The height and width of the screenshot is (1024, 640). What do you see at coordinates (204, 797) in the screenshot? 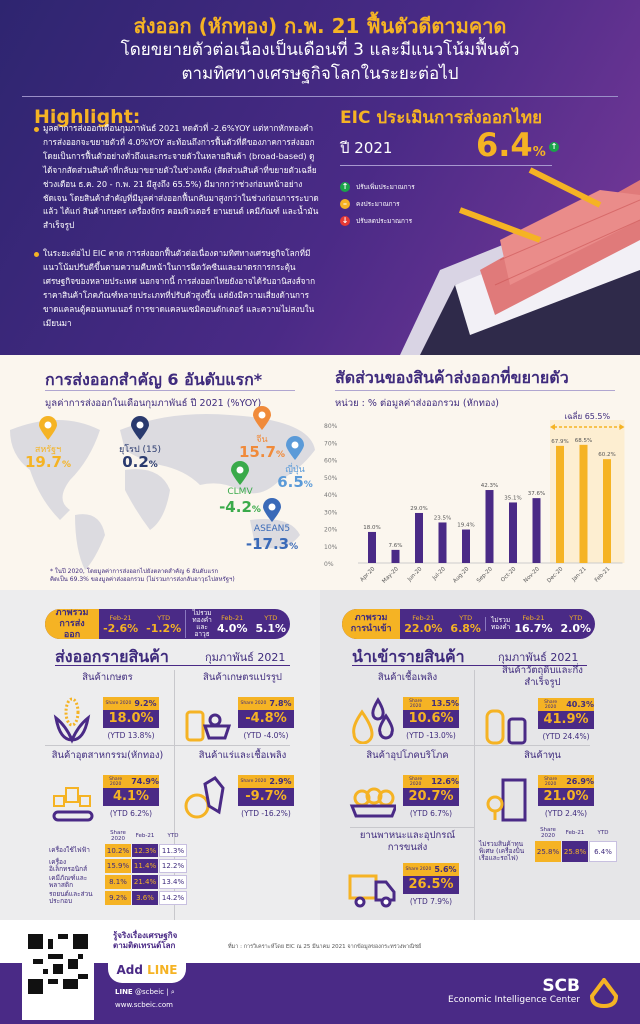
I see `mineral-icon` at bounding box center [204, 797].